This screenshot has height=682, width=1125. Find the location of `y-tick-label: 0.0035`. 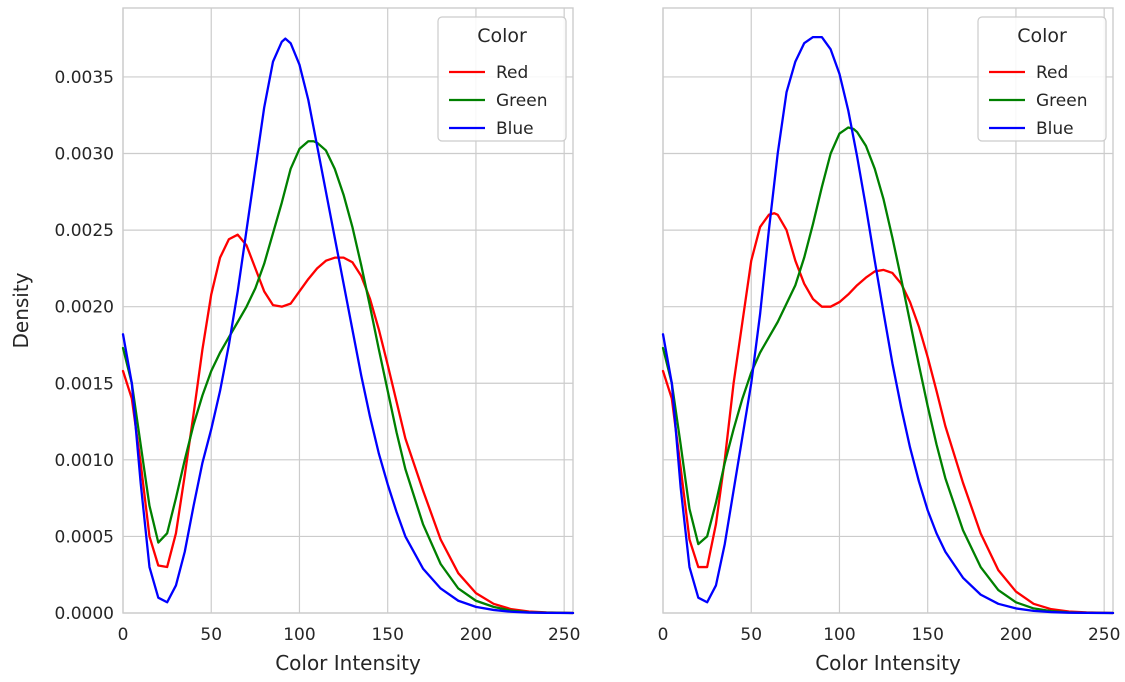

y-tick-label: 0.0035 is located at coordinates (84, 78).